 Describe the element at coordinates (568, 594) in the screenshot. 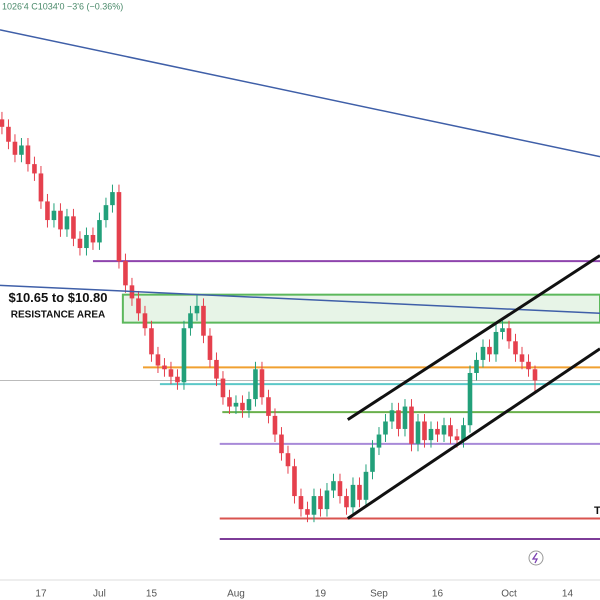

I see `x-tick-label: 14` at that location.